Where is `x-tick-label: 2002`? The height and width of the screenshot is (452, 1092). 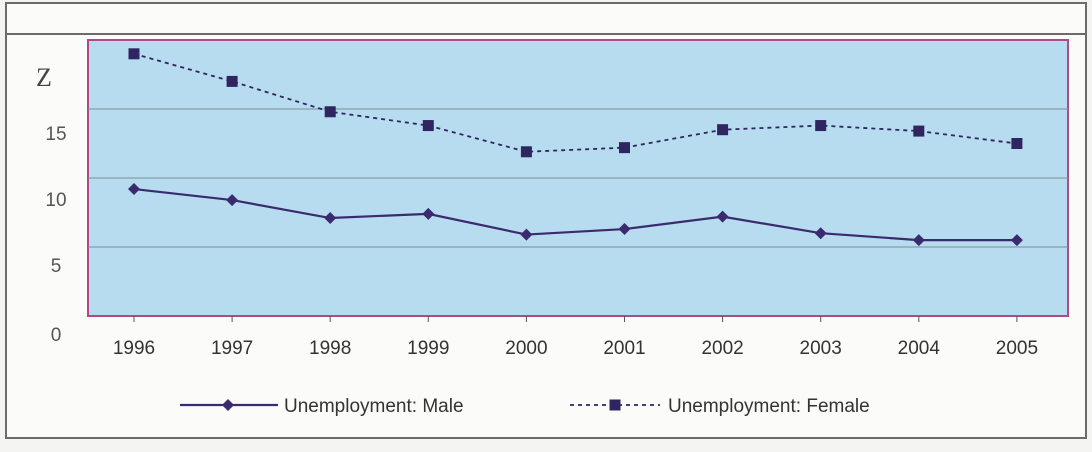 x-tick-label: 2002 is located at coordinates (722, 348).